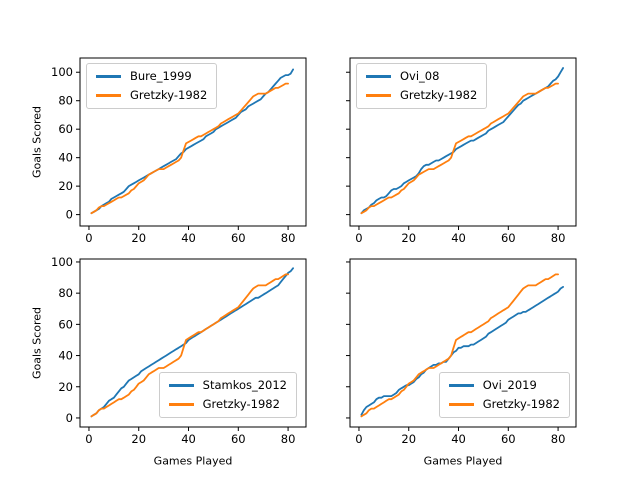 The image size is (640, 480). I want to click on legend-label: Ovi_08, so click(420, 76).